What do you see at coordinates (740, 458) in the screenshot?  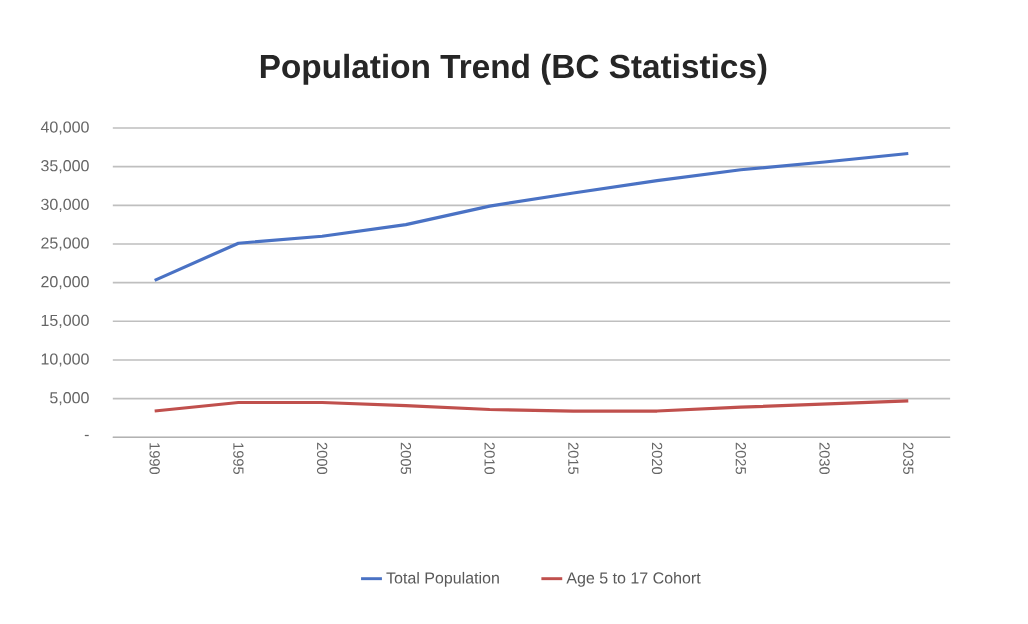 I see `x-tick-label: 2025` at bounding box center [740, 458].